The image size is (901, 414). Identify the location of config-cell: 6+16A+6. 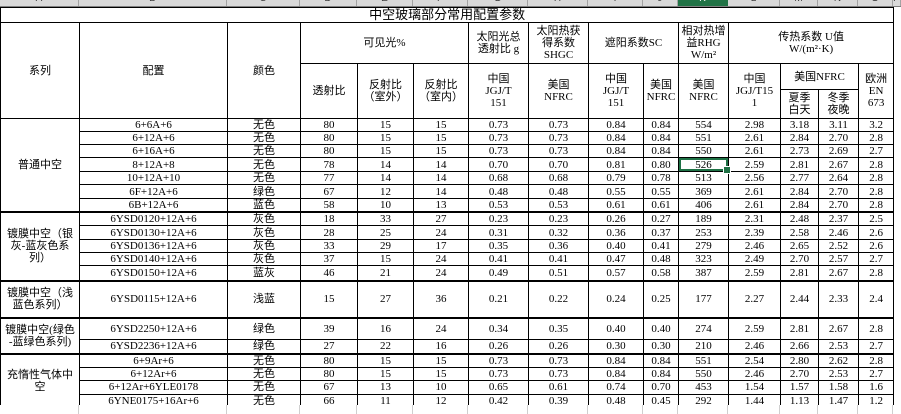
(153, 151).